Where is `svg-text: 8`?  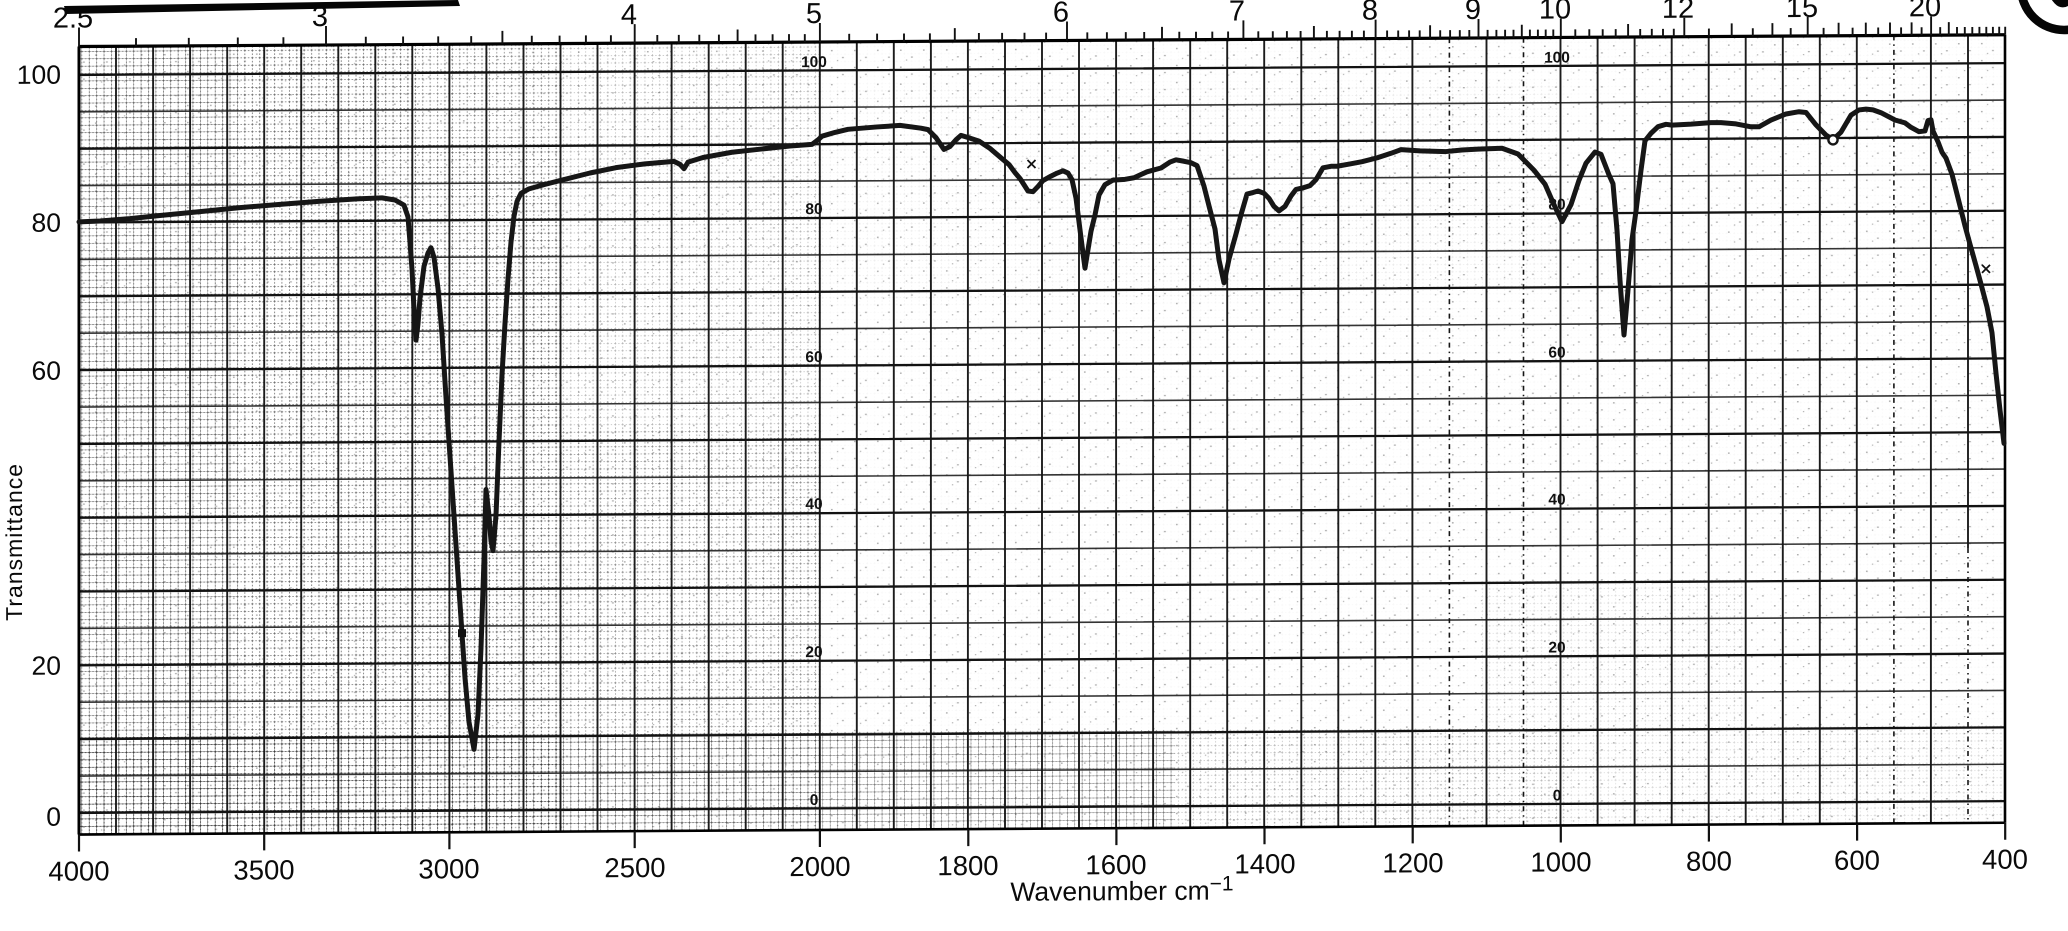 svg-text: 8 is located at coordinates (1370, 13).